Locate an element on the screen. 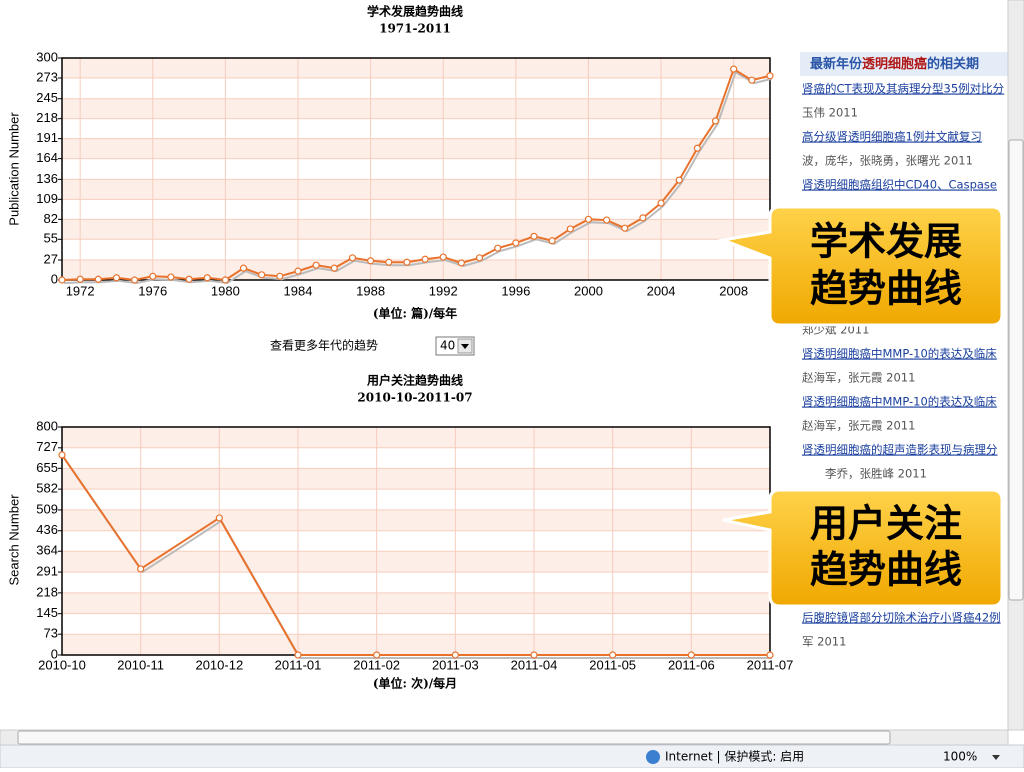  y-tick-label: 509 is located at coordinates (47, 508).